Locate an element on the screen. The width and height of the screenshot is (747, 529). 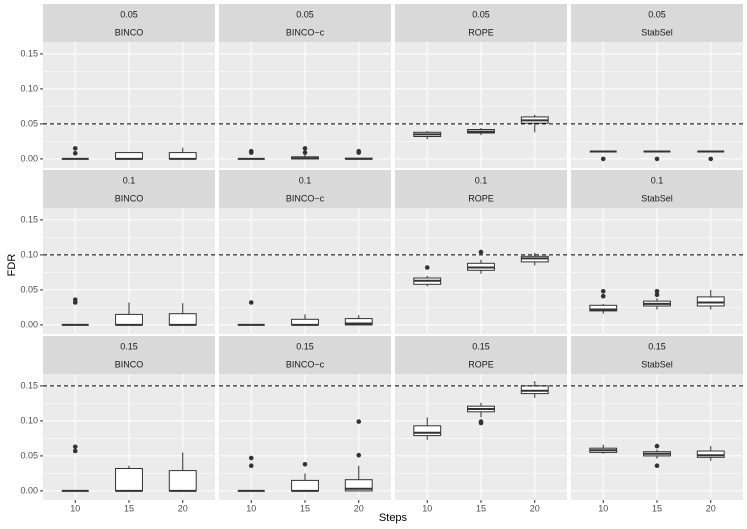
y-axis-title: FDR is located at coordinates (12, 265).